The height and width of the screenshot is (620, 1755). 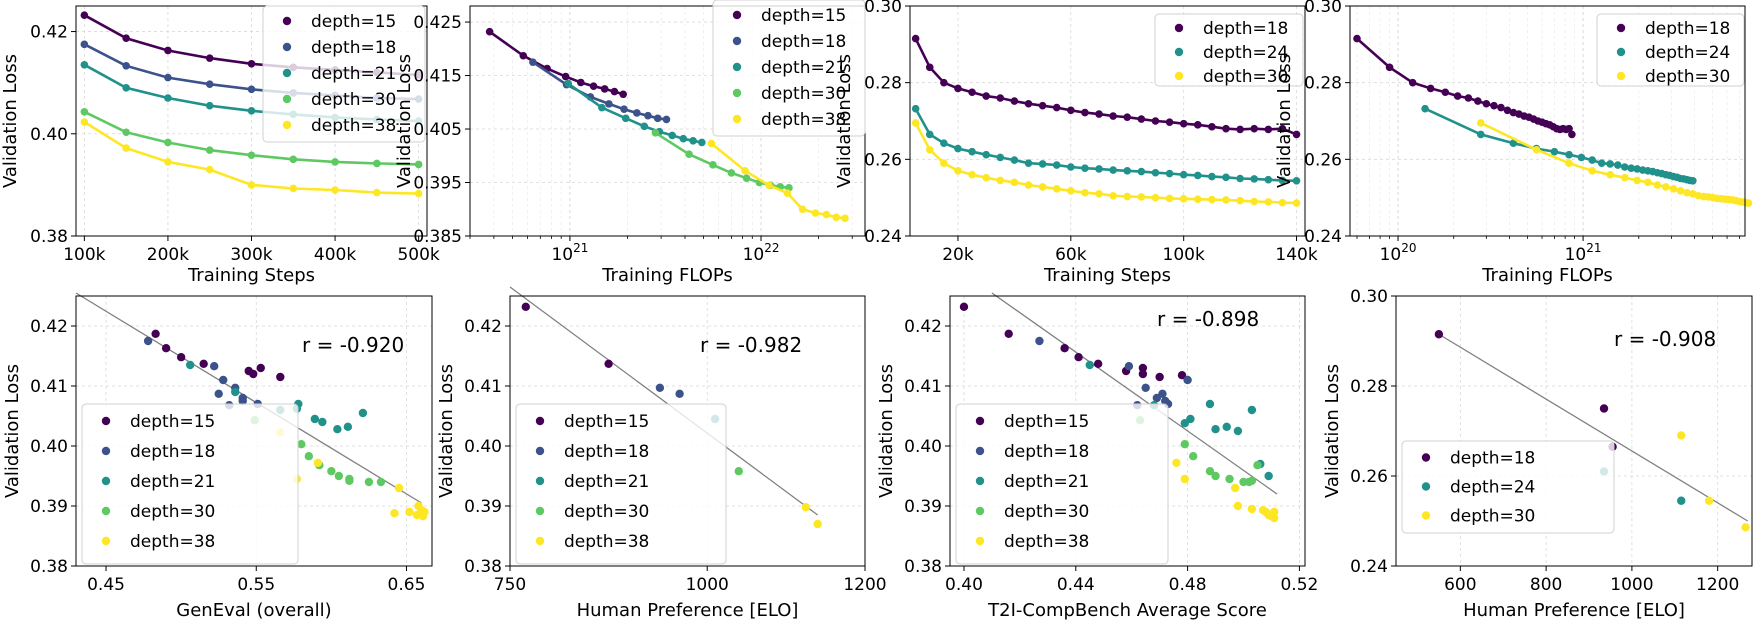 What do you see at coordinates (1665, 339) in the screenshot?
I see `correlation-annotation: r = -0.908` at bounding box center [1665, 339].